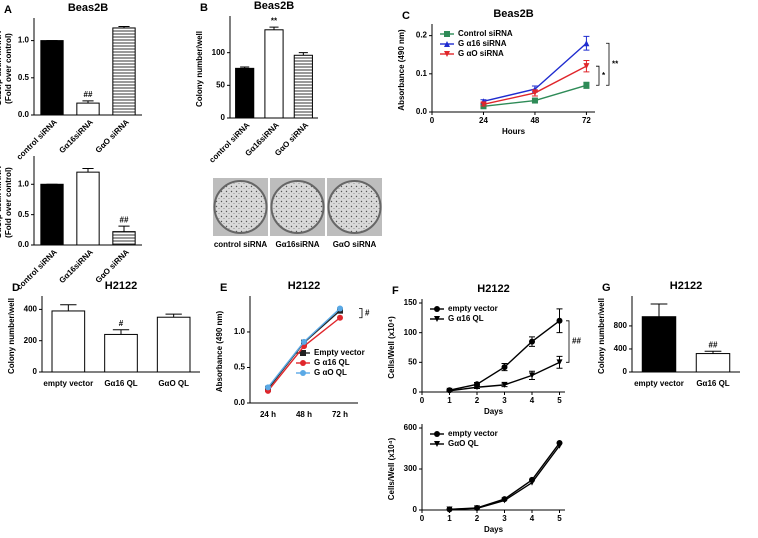 The width and height of the screenshot is (758, 538). Describe the element at coordinates (485, 33) in the screenshot. I see `legend-label: Control siRNA` at that location.